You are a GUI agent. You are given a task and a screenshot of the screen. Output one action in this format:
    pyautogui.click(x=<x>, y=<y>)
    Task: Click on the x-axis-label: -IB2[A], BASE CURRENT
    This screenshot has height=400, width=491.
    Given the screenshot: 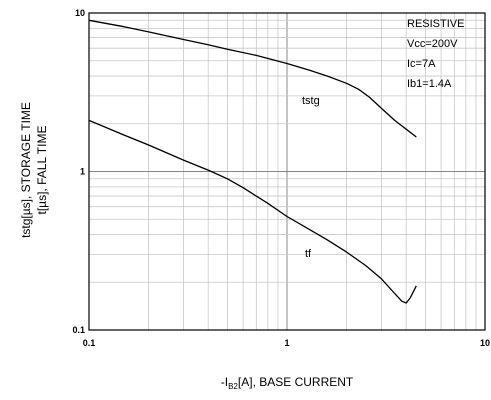 What is the action you would take?
    pyautogui.click(x=287, y=383)
    